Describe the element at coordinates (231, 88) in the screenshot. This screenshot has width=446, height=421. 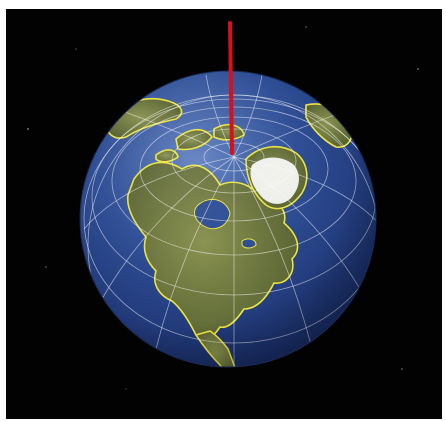
I see `rotation-axis` at that location.